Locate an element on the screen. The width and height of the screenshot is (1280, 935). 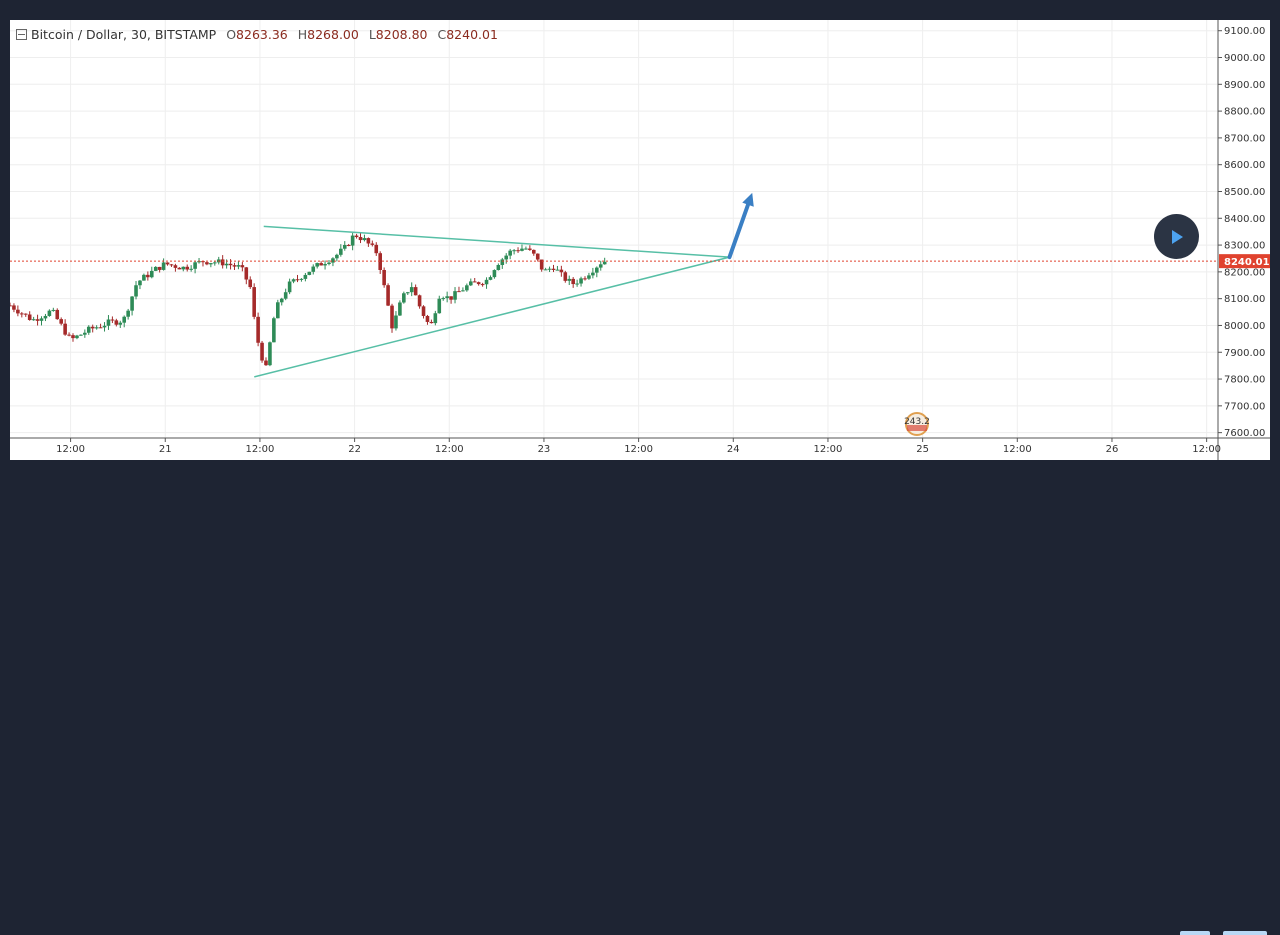
play-icon is located at coordinates (1177, 237).